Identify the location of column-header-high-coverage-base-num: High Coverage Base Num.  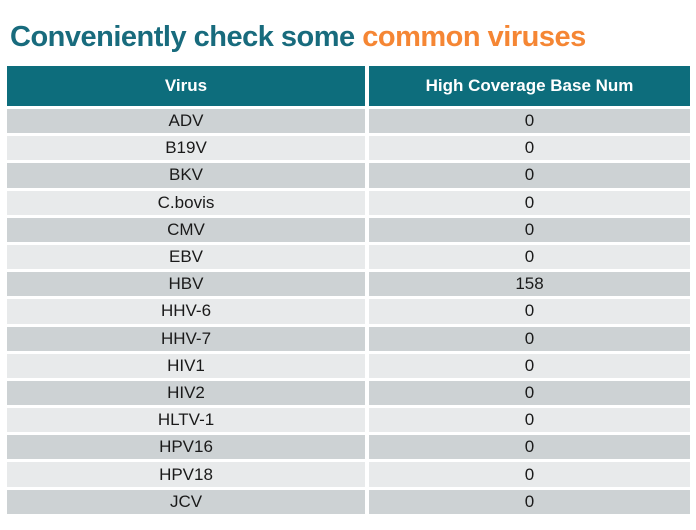
(529, 86).